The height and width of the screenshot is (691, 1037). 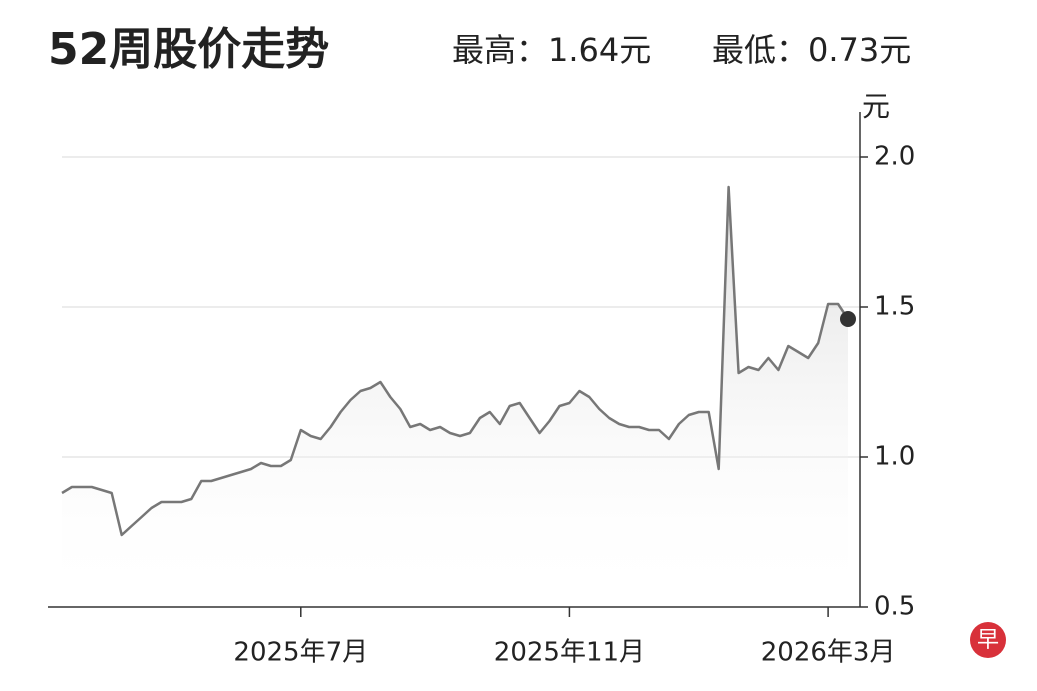 I want to click on logo-badge, so click(x=988, y=640).